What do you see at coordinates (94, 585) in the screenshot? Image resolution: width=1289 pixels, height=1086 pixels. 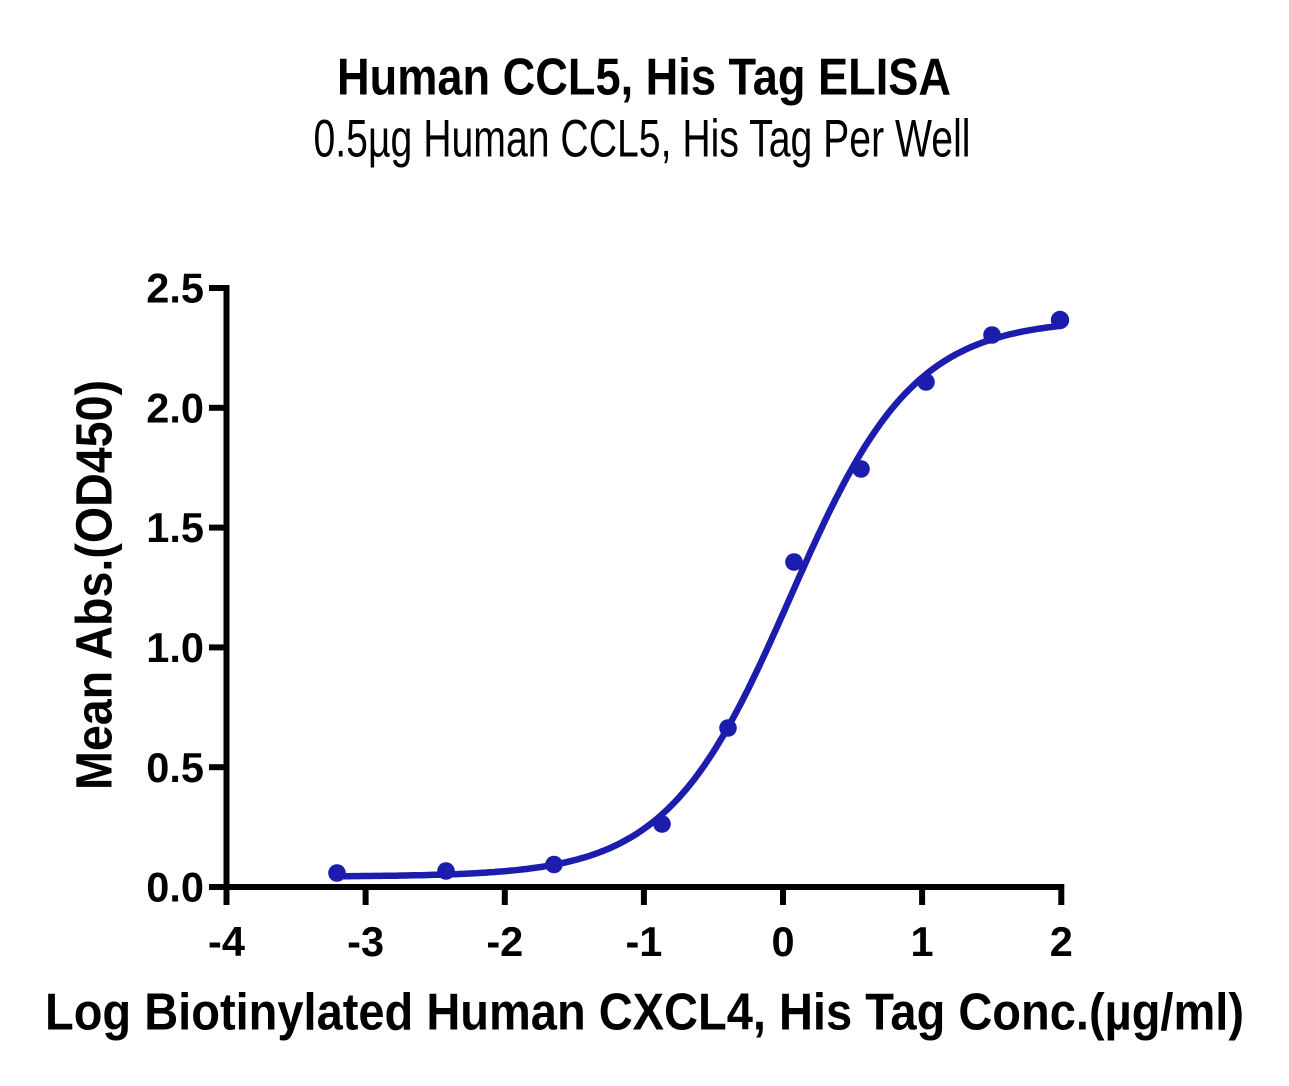 I see `svg-text: Mean Abs.(OD450)` at bounding box center [94, 585].